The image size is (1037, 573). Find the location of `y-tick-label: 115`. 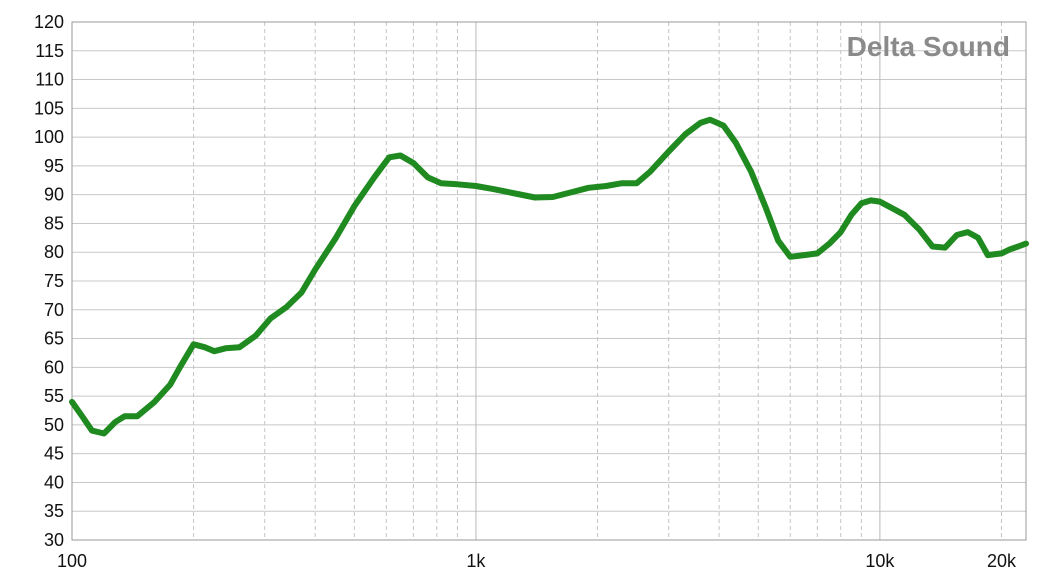

y-tick-label: 115 is located at coordinates (49, 51).